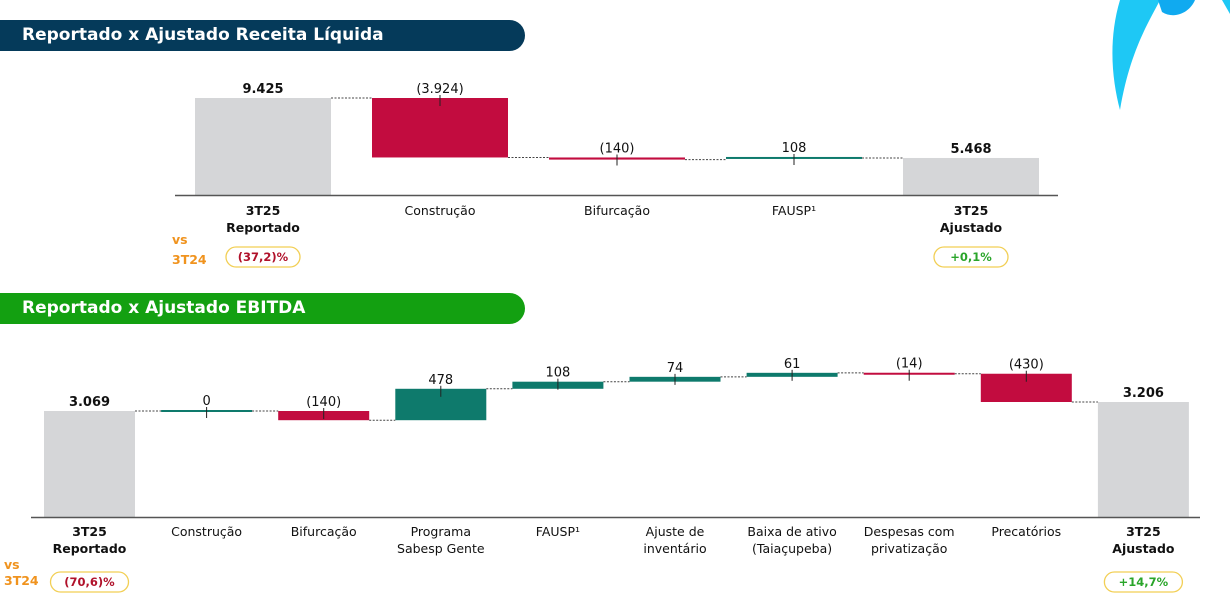 The height and width of the screenshot is (608, 1230). Describe the element at coordinates (1143, 393) in the screenshot. I see `data-label-9: 3.206` at that location.